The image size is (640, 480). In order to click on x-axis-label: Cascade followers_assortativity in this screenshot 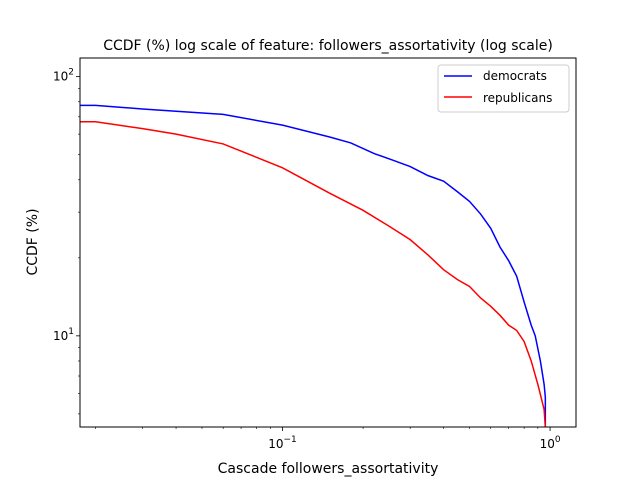, I will do `click(328, 469)`.